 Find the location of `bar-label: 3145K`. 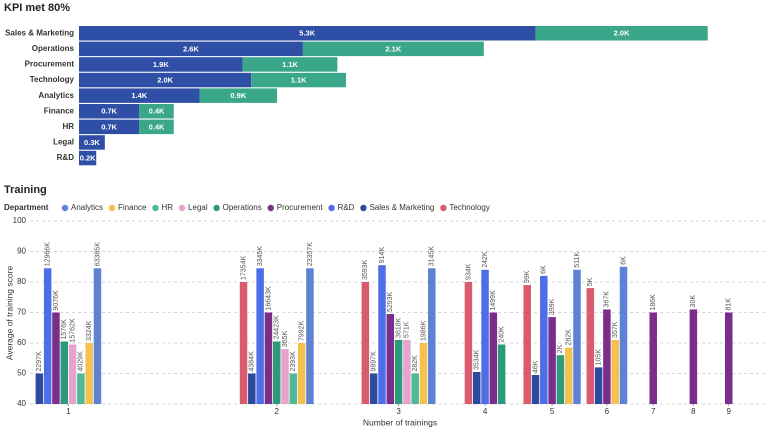

bar-label: 3145K is located at coordinates (432, 256).